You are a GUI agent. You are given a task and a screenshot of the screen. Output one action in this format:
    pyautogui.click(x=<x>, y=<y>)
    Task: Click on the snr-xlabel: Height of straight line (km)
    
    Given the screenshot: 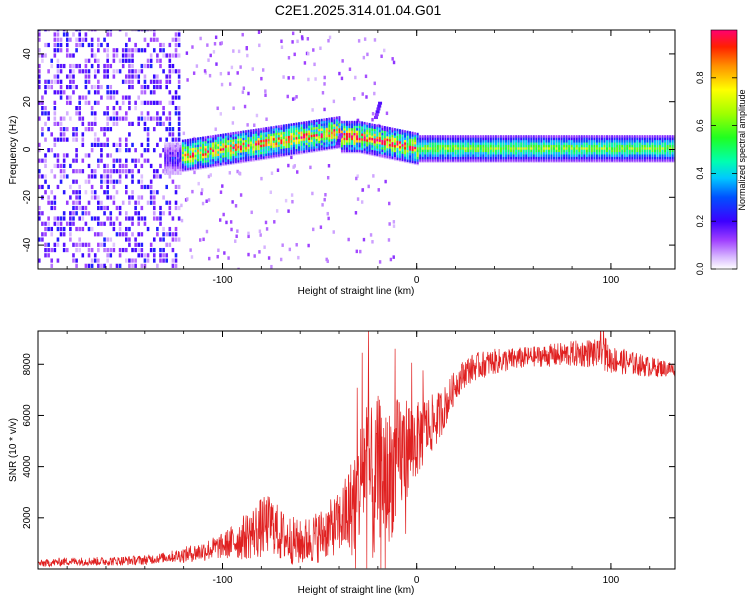 What is the action you would take?
    pyautogui.click(x=356, y=590)
    